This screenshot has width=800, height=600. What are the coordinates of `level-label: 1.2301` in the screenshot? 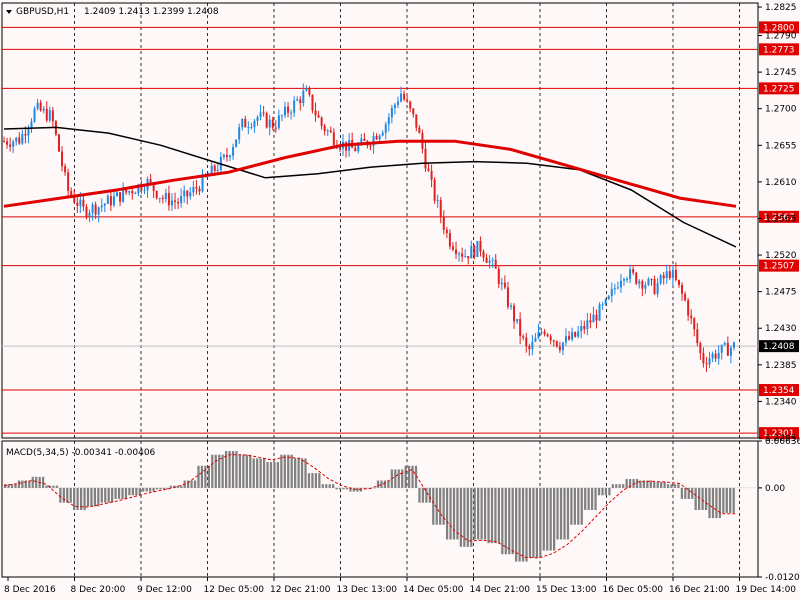 It's located at (779, 434).